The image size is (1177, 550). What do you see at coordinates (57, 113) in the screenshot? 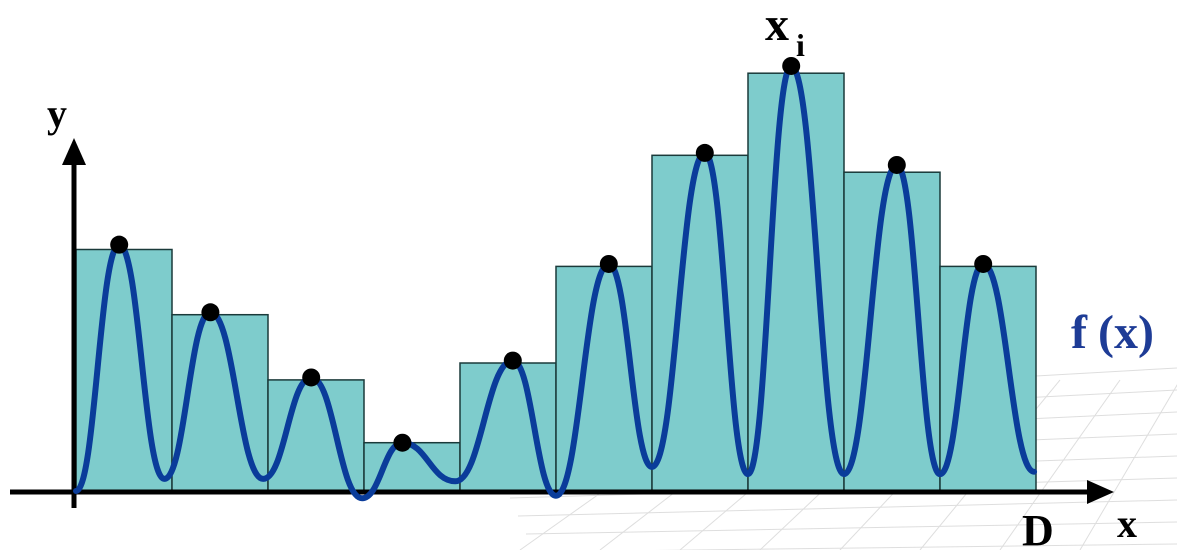
I see `y-axis-label: y` at bounding box center [57, 113].